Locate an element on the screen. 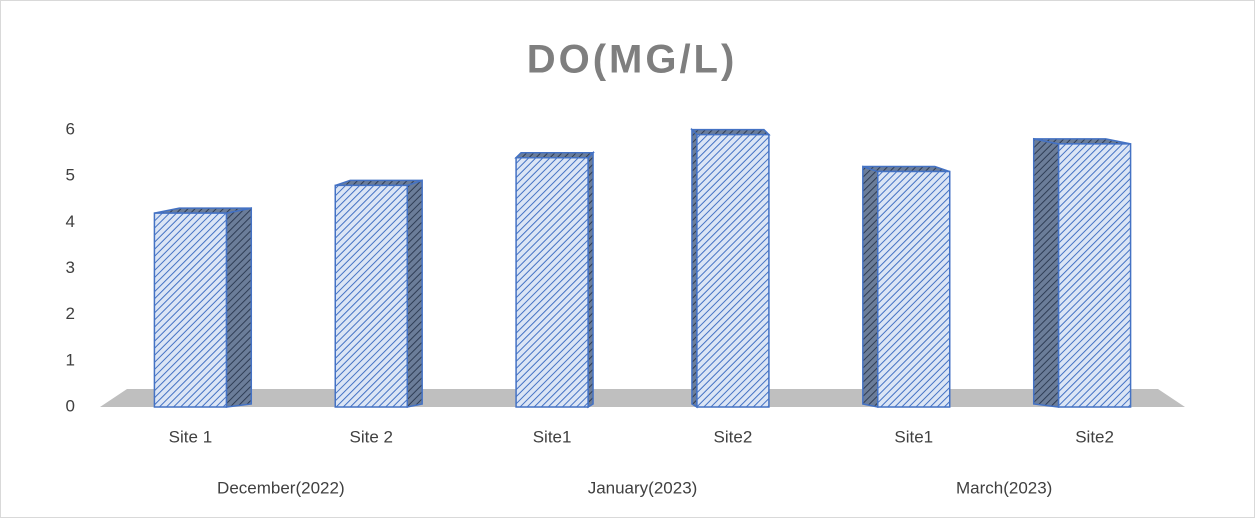  y-tick-label: 1 is located at coordinates (70, 359).